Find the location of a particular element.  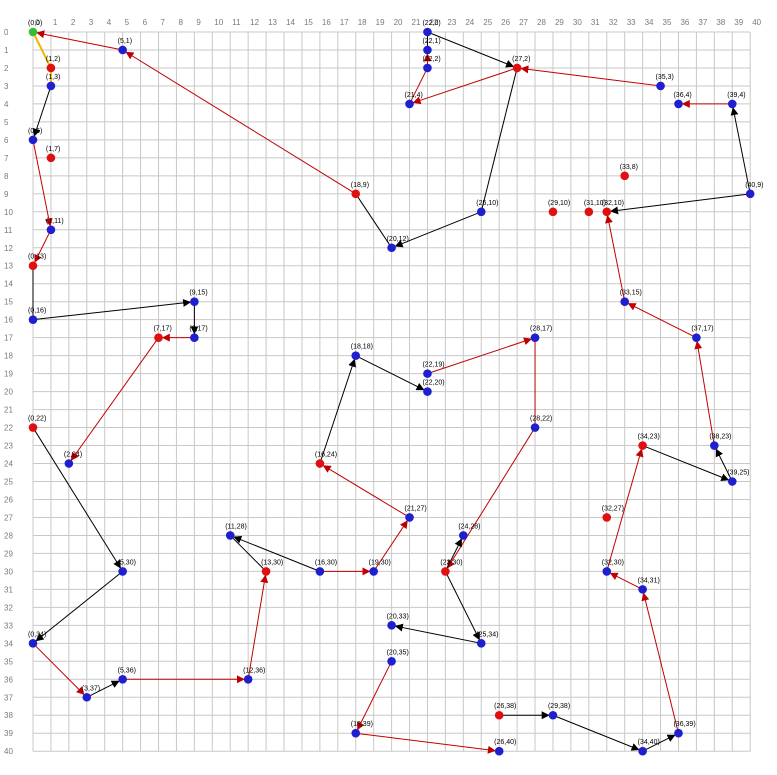

point-label: (11,28) is located at coordinates (236, 526).